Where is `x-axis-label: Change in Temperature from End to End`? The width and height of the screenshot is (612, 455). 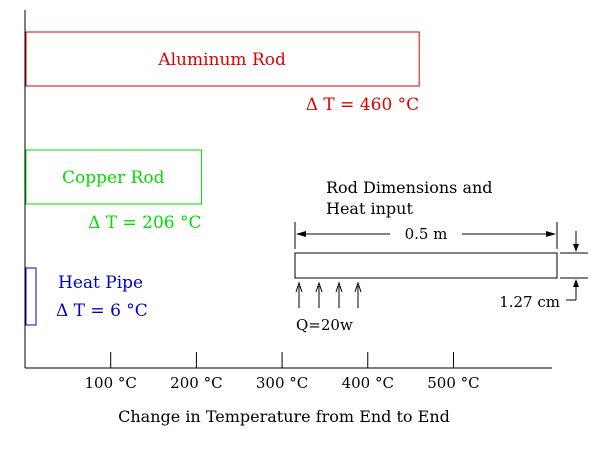 x-axis-label: Change in Temperature from End to End is located at coordinates (284, 416).